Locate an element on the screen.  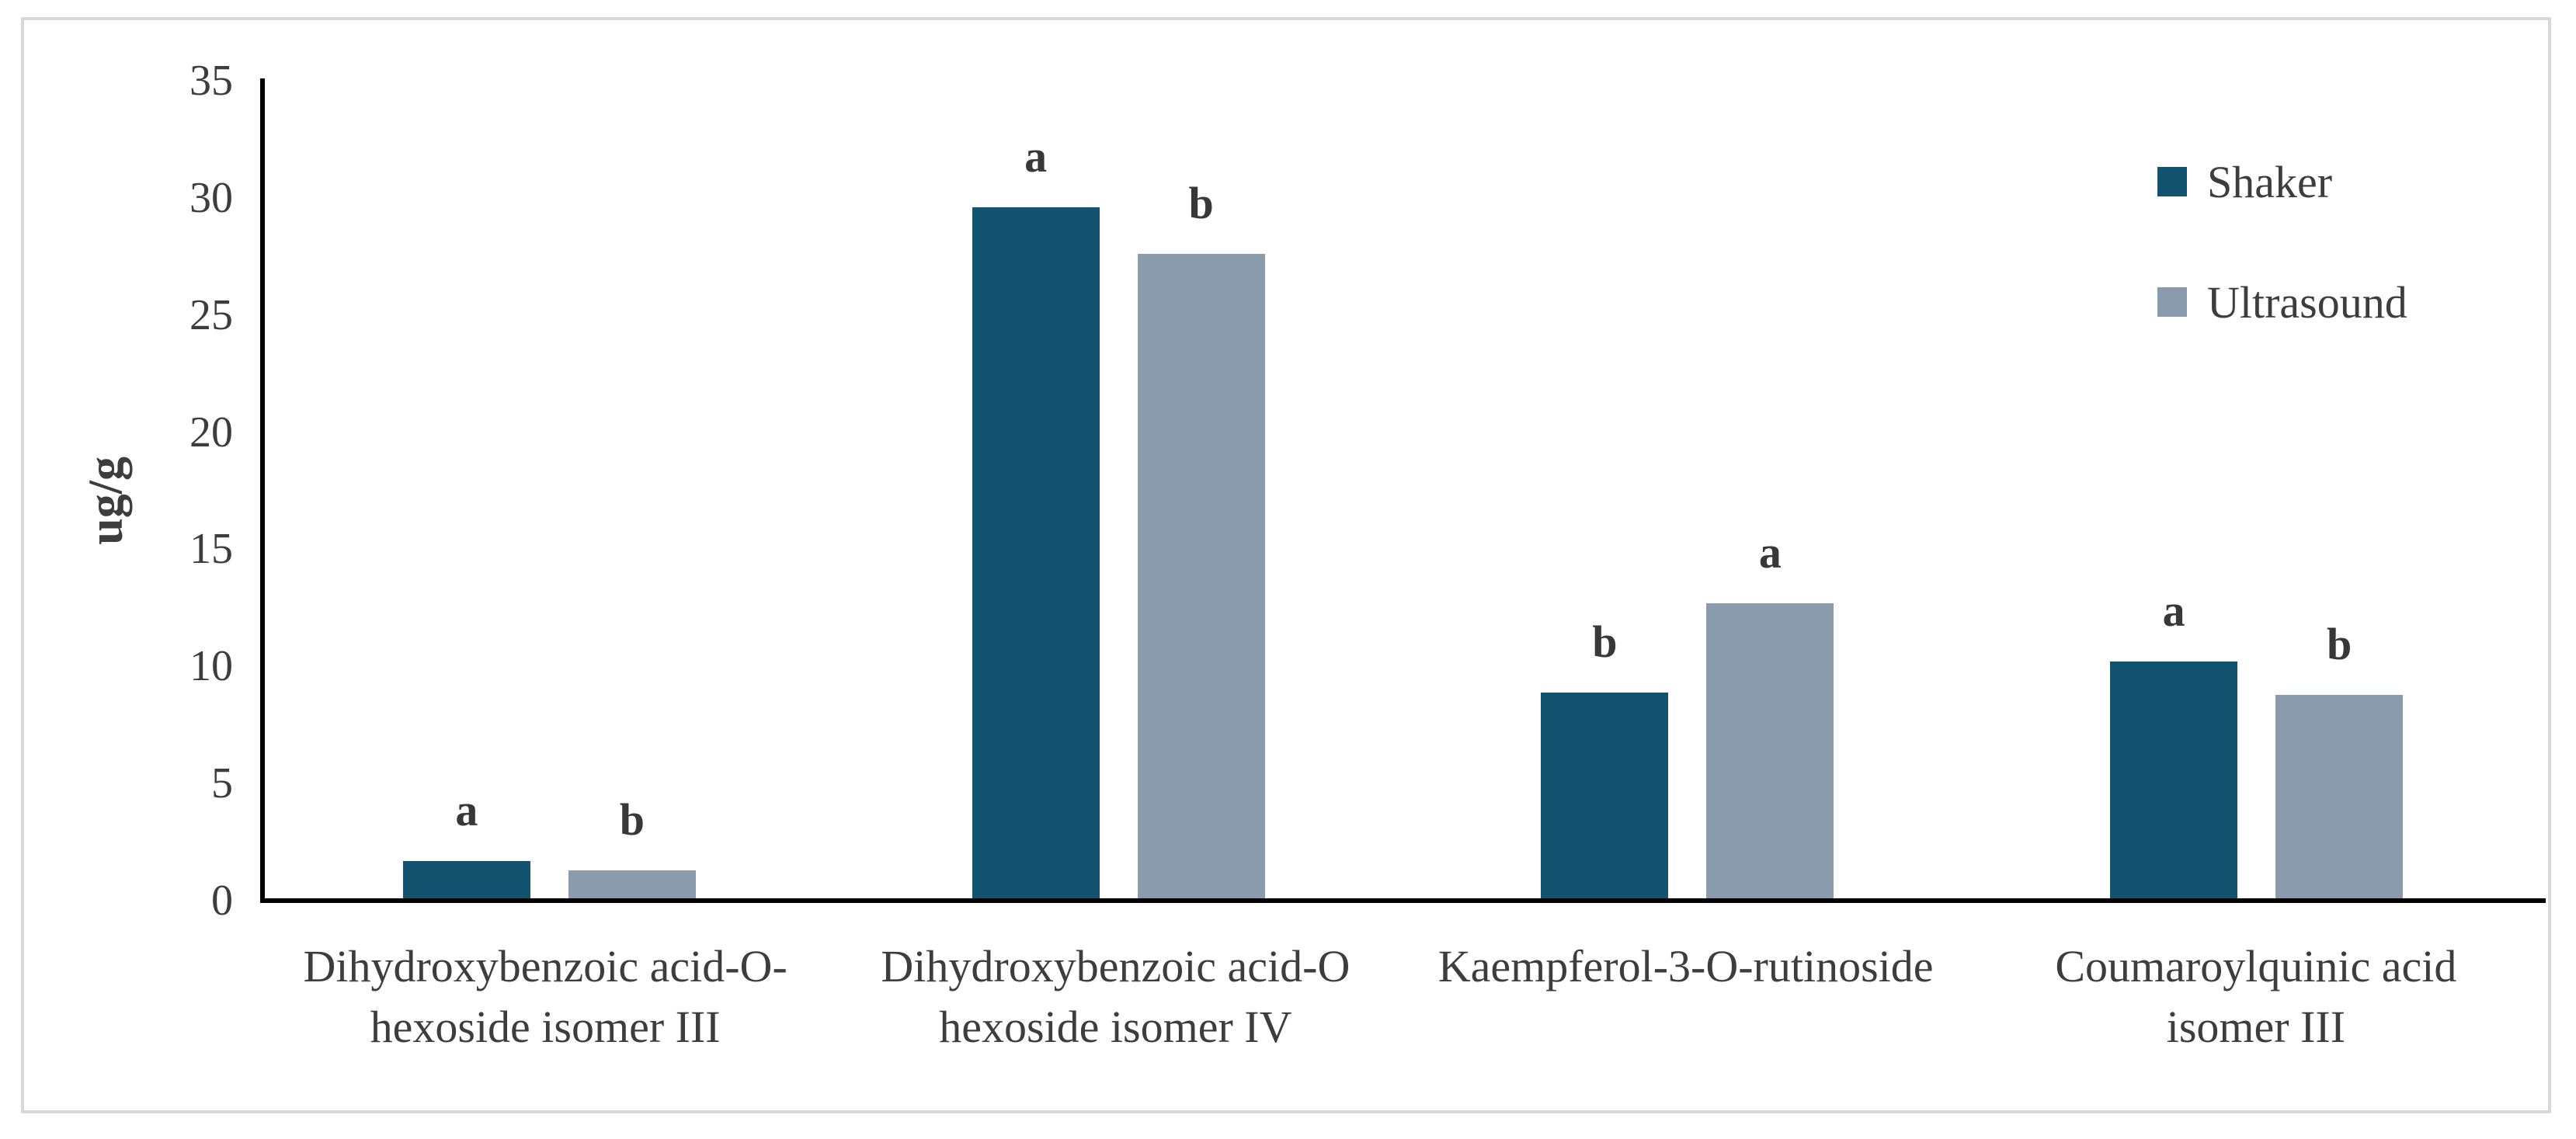
y-tick-label: 5 is located at coordinates (222, 783).